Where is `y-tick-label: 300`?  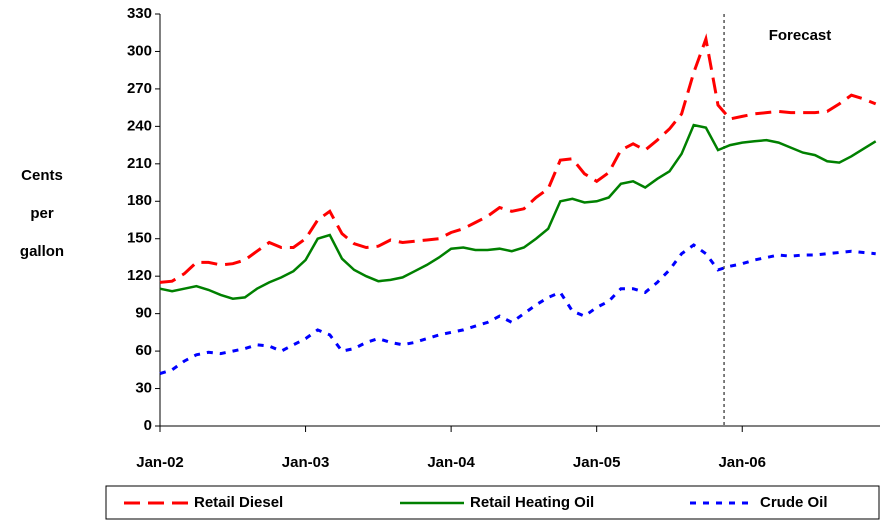 y-tick-label: 300 is located at coordinates (139, 50).